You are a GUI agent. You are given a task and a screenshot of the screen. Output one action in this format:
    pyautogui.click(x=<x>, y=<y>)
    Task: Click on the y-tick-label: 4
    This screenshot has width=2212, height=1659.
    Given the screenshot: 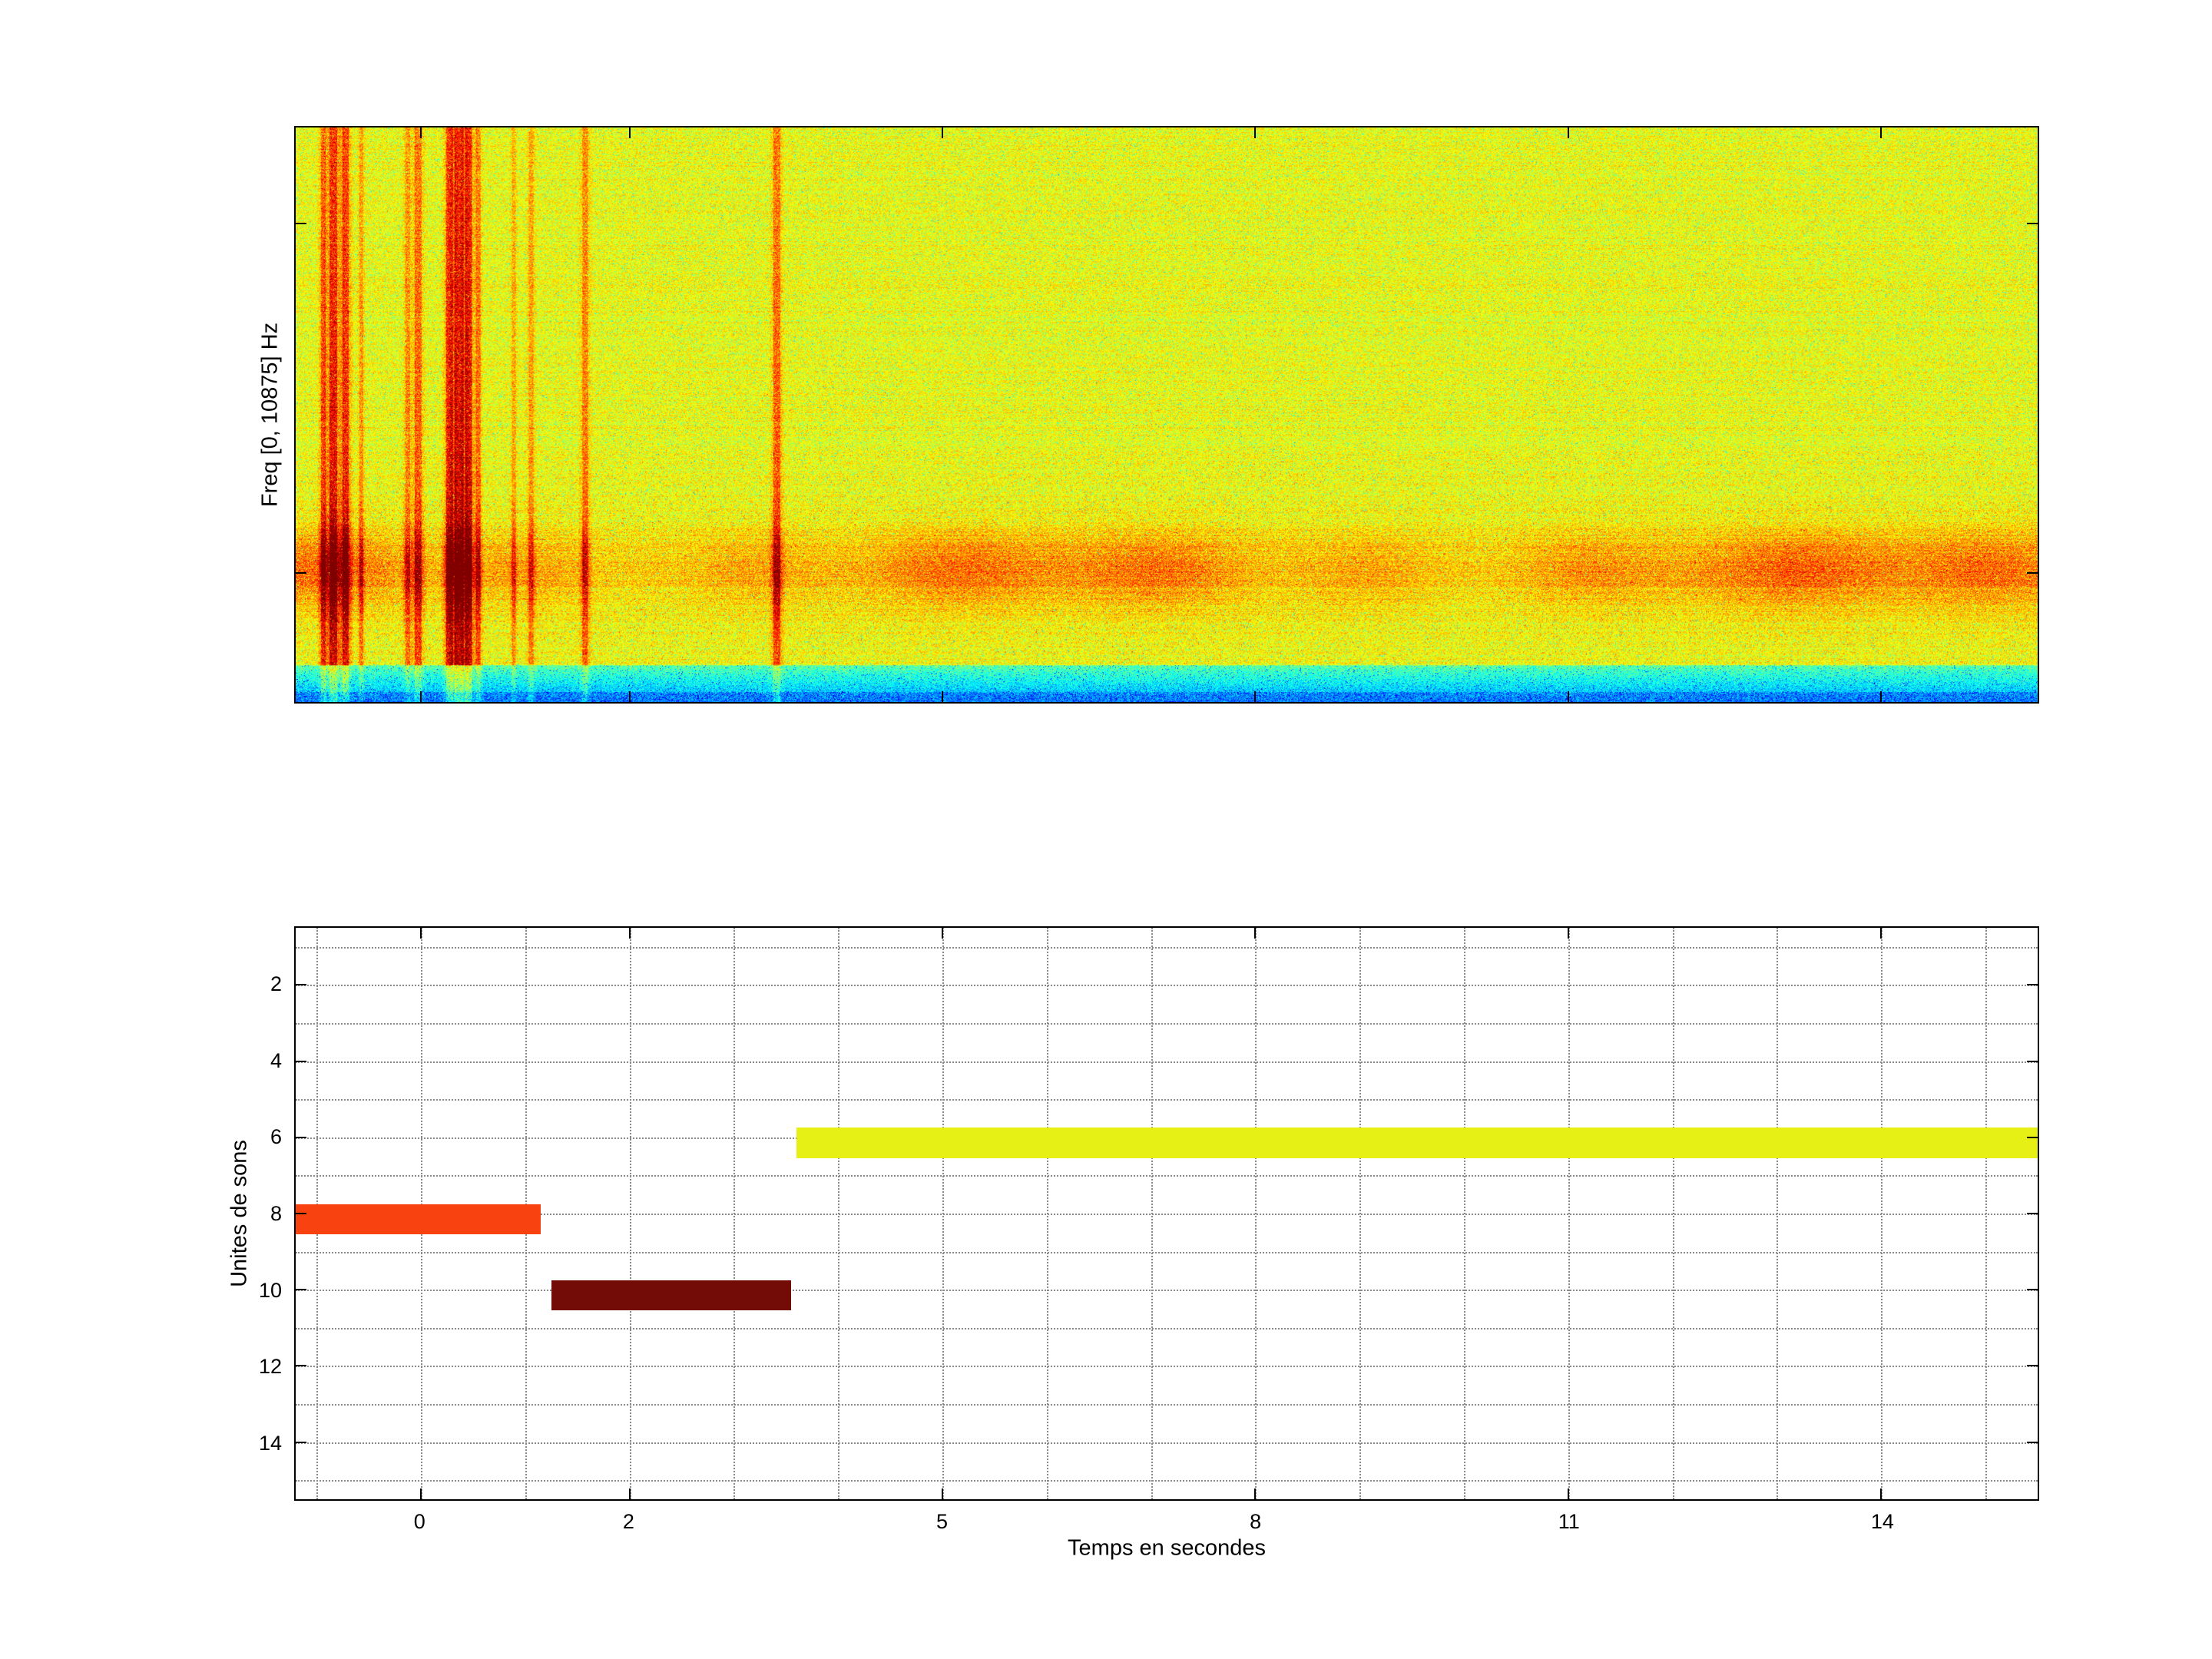 What is the action you would take?
    pyautogui.click(x=276, y=1060)
    